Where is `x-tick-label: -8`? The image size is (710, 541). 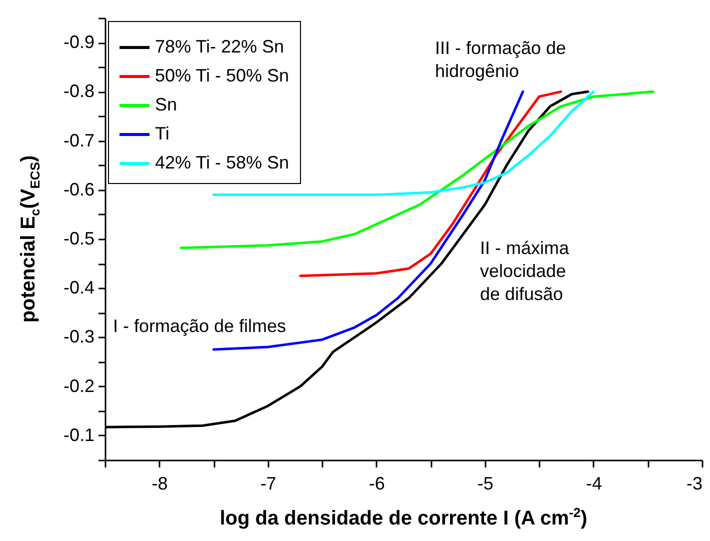 x-tick-label: -8 is located at coordinates (160, 484).